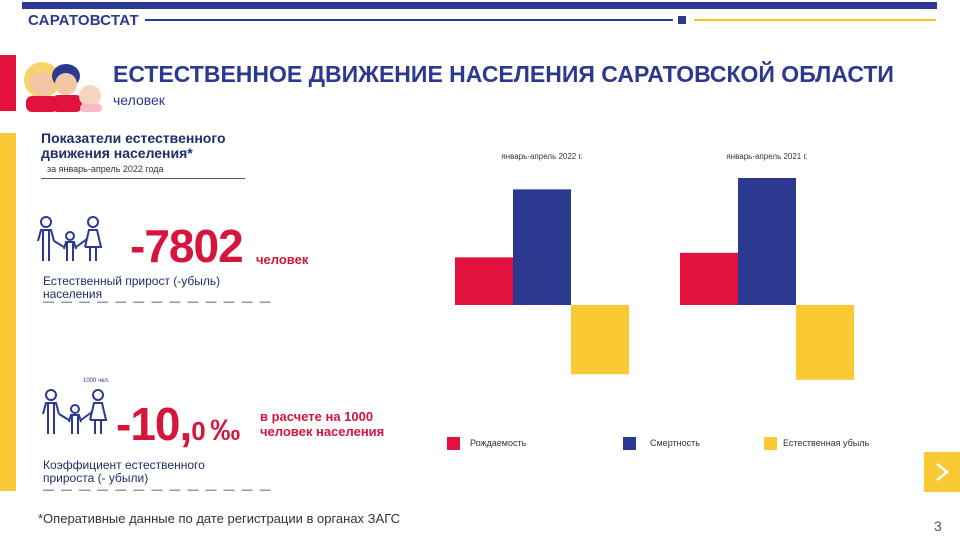 The height and width of the screenshot is (545, 960). Describe the element at coordinates (8, 312) in the screenshot. I see `gold-accent-bar` at that location.